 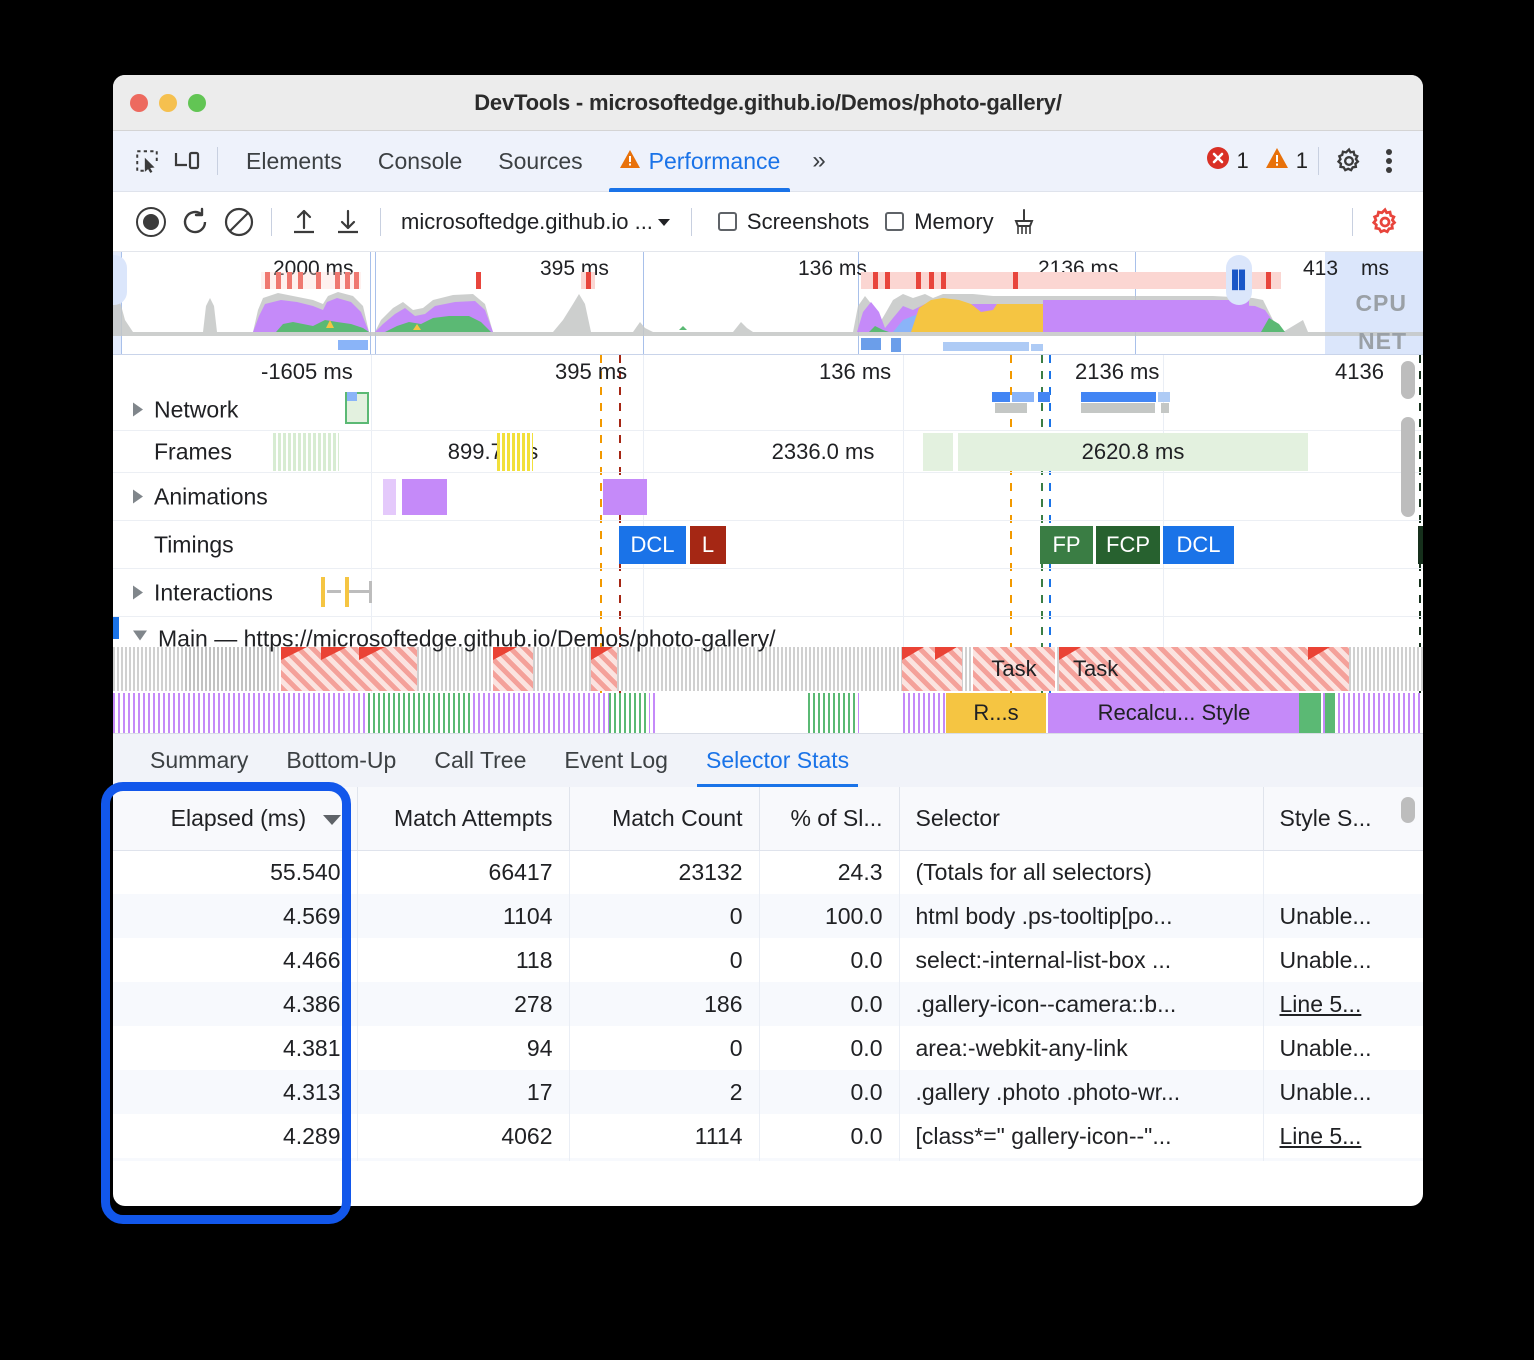 I want to click on timeline-overview: 2000 ms 395 ms 136 ms 2136 ms 413 ms, so click(x=768, y=303).